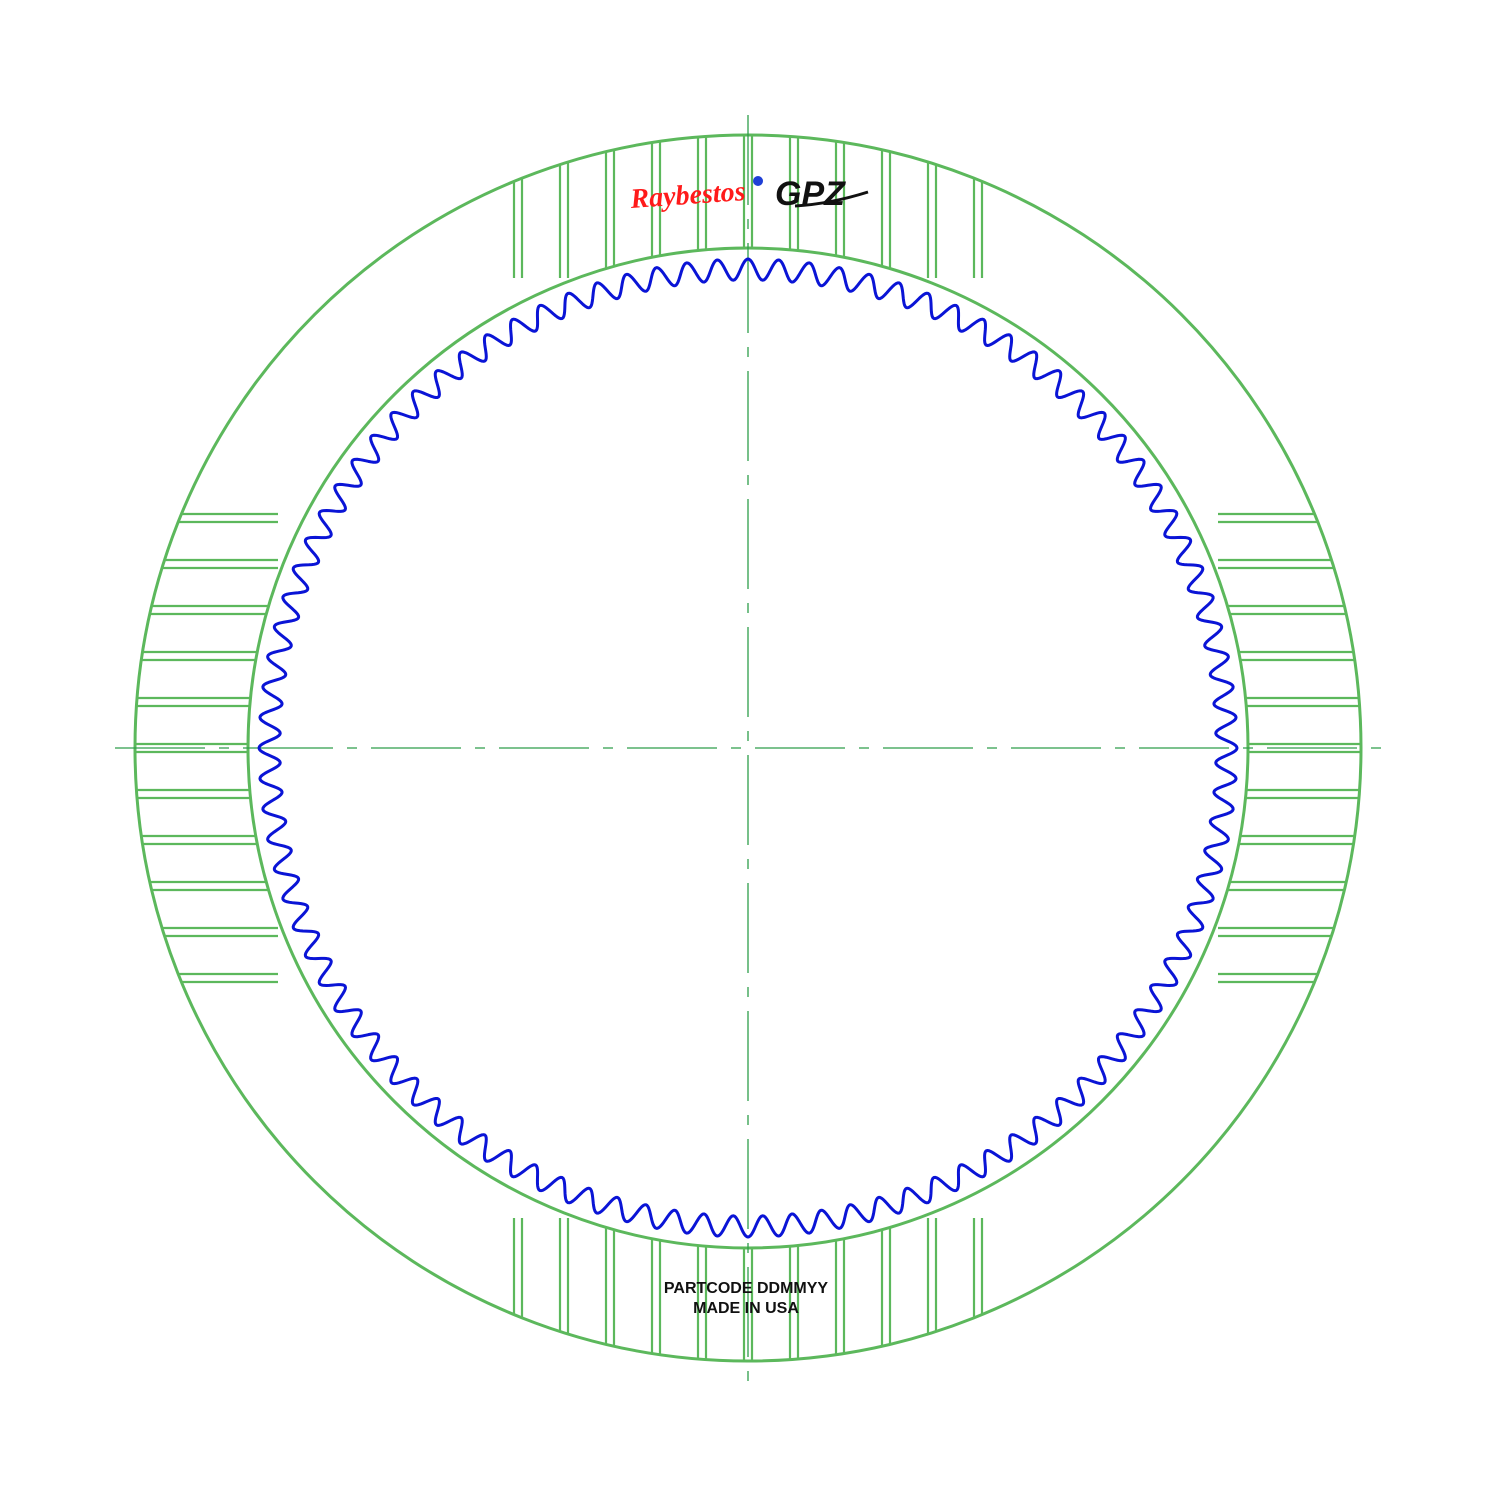 The height and width of the screenshot is (1500, 1500). I want to click on partcode-text: PARTCODE DDMMYY, so click(746, 1288).